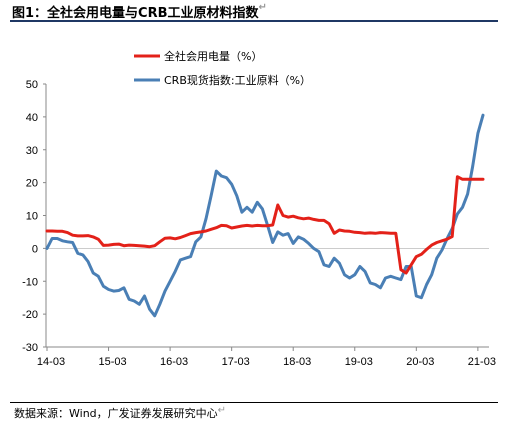  What do you see at coordinates (30, 348) in the screenshot?
I see `y-tick-label: -30` at bounding box center [30, 348].